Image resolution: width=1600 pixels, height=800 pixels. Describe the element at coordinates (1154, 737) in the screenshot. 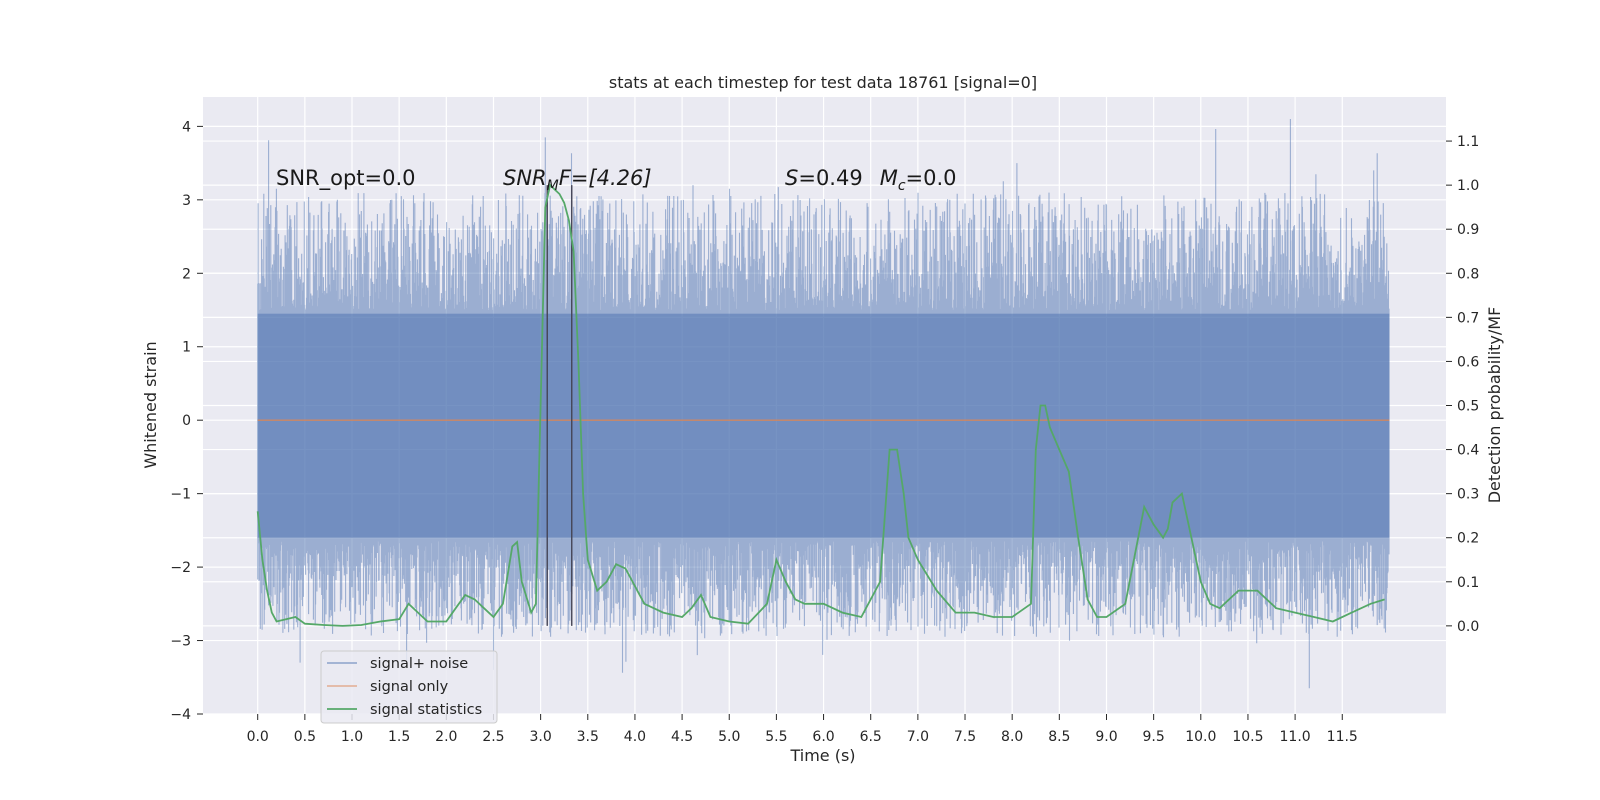

I see `x-tick-label: 9.5` at that location.